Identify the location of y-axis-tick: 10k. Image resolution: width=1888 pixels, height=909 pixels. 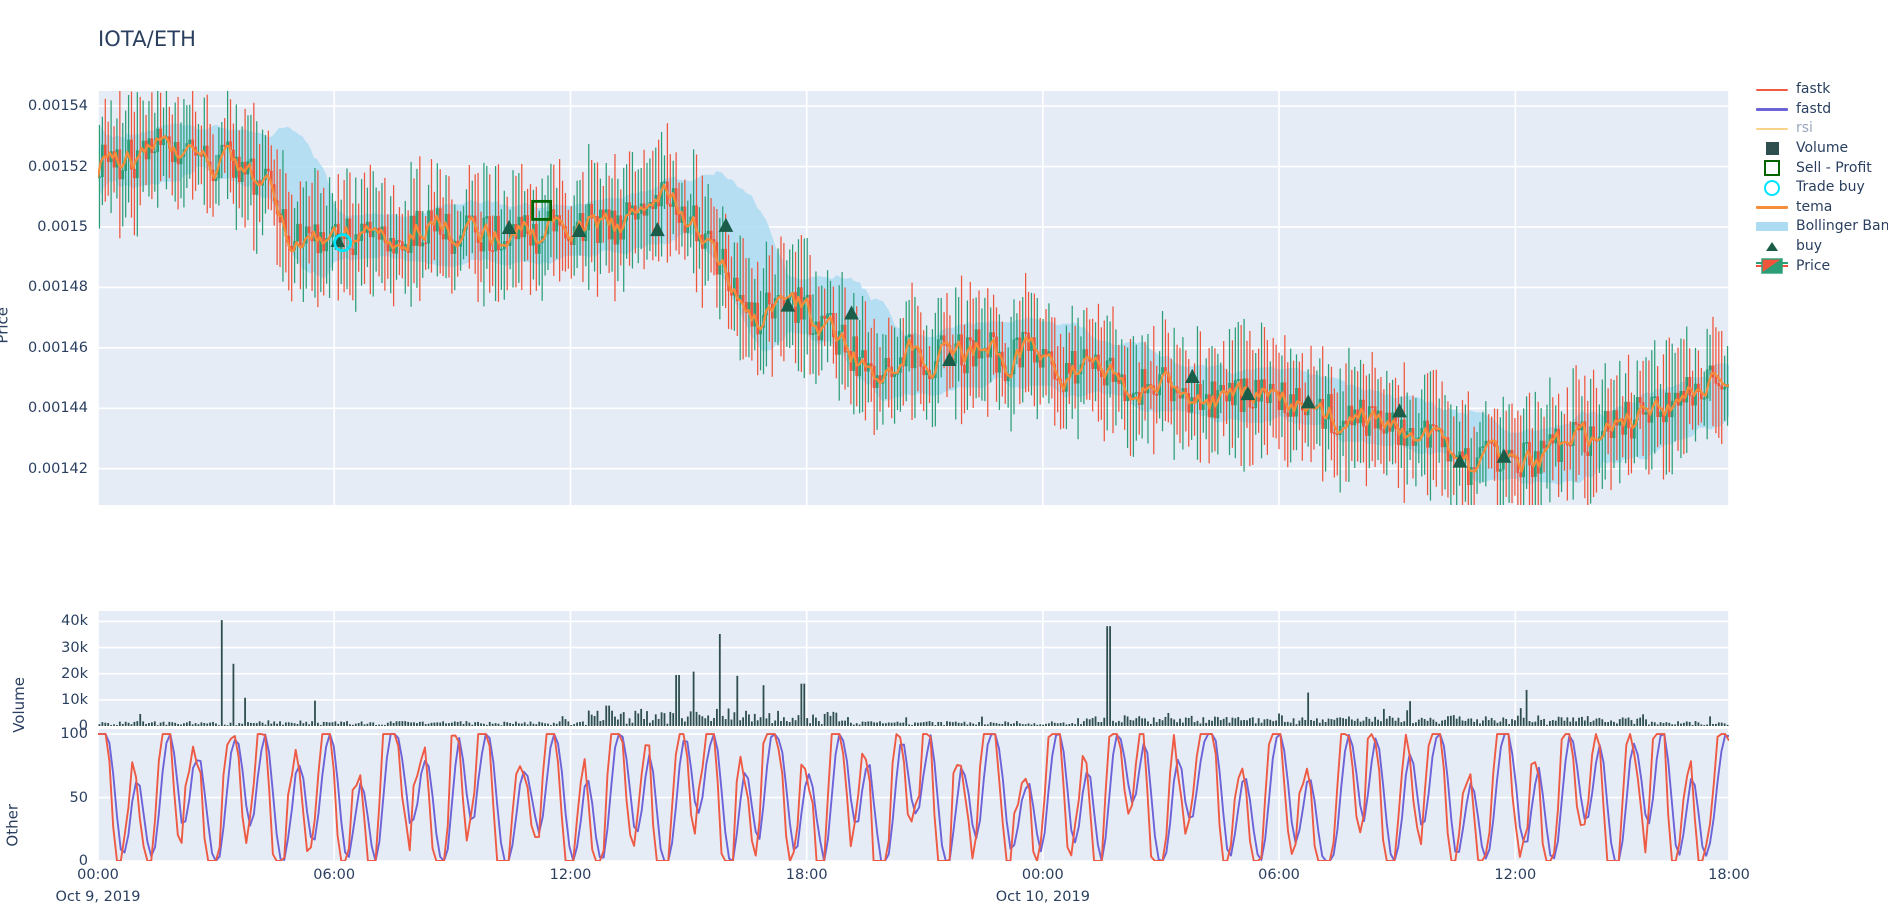
(74, 699).